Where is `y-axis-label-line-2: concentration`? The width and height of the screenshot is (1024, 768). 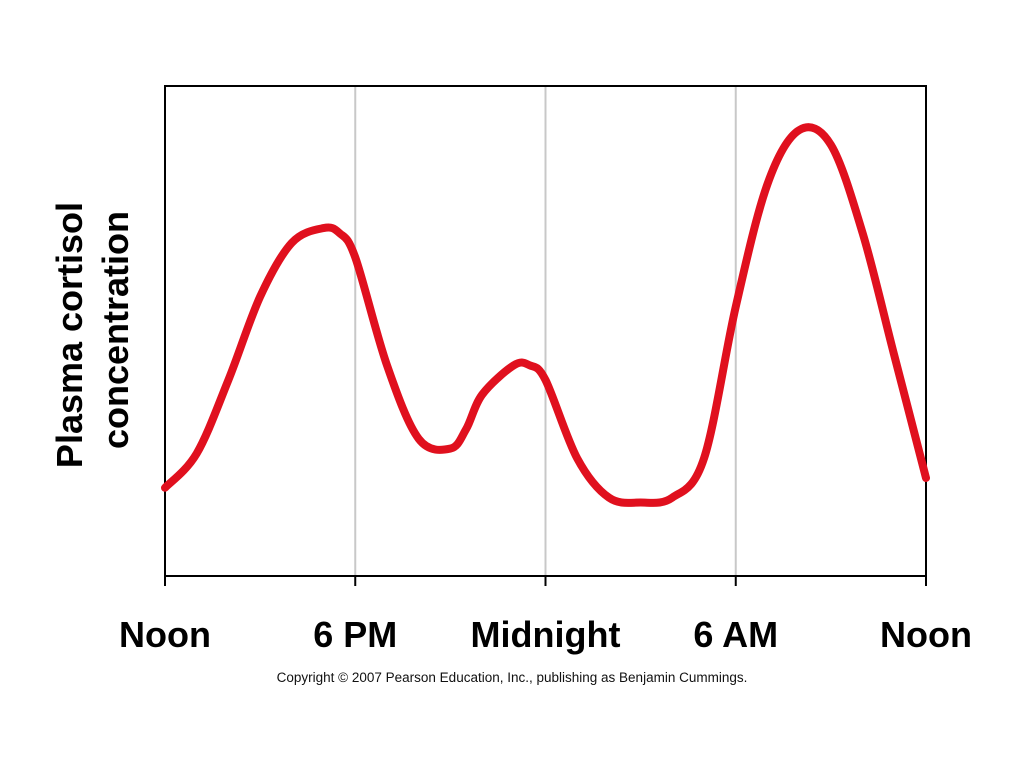 y-axis-label-line-2: concentration is located at coordinates (115, 330).